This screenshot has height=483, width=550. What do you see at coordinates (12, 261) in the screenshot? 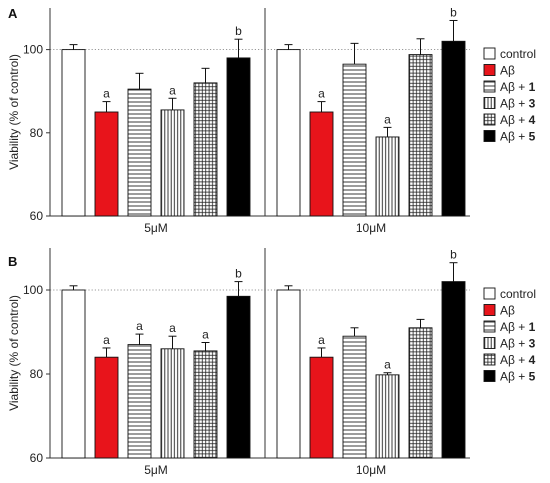
I see `panel-letter: B` at bounding box center [12, 261].